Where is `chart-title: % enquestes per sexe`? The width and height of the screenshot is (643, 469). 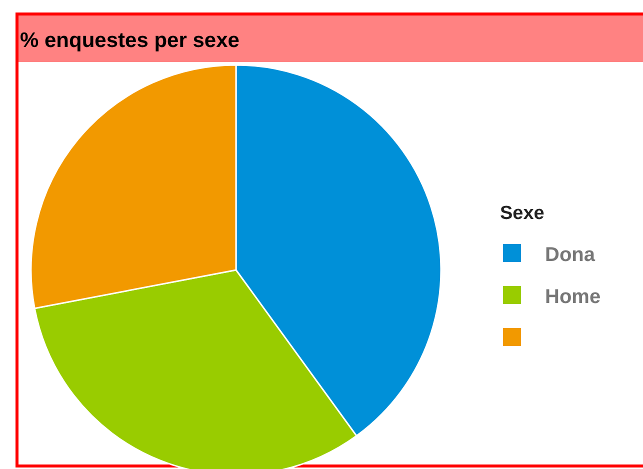
chart-title: % enquestes per sexe is located at coordinates (130, 40).